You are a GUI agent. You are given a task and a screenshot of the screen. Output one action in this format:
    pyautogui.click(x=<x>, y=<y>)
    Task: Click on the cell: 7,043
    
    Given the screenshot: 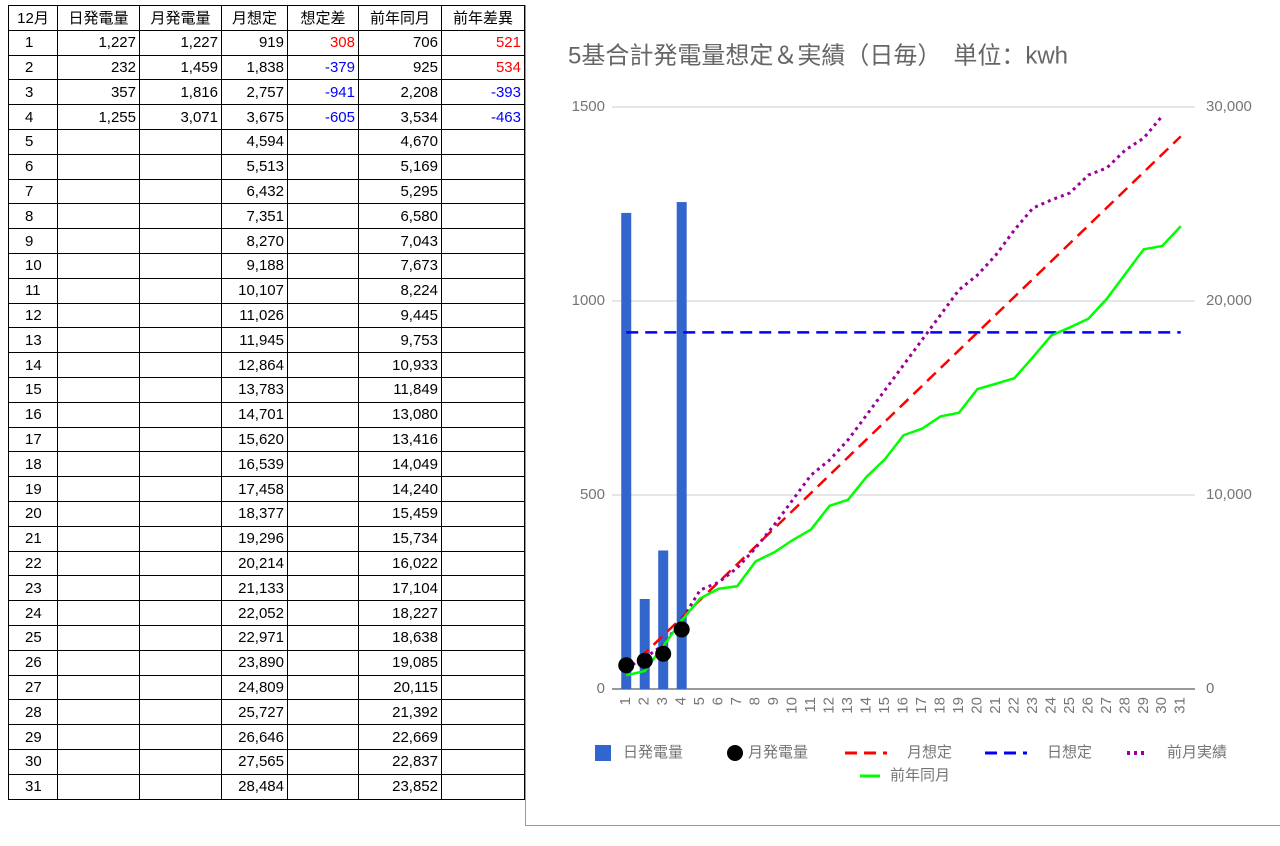 What is the action you would take?
    pyautogui.click(x=400, y=241)
    